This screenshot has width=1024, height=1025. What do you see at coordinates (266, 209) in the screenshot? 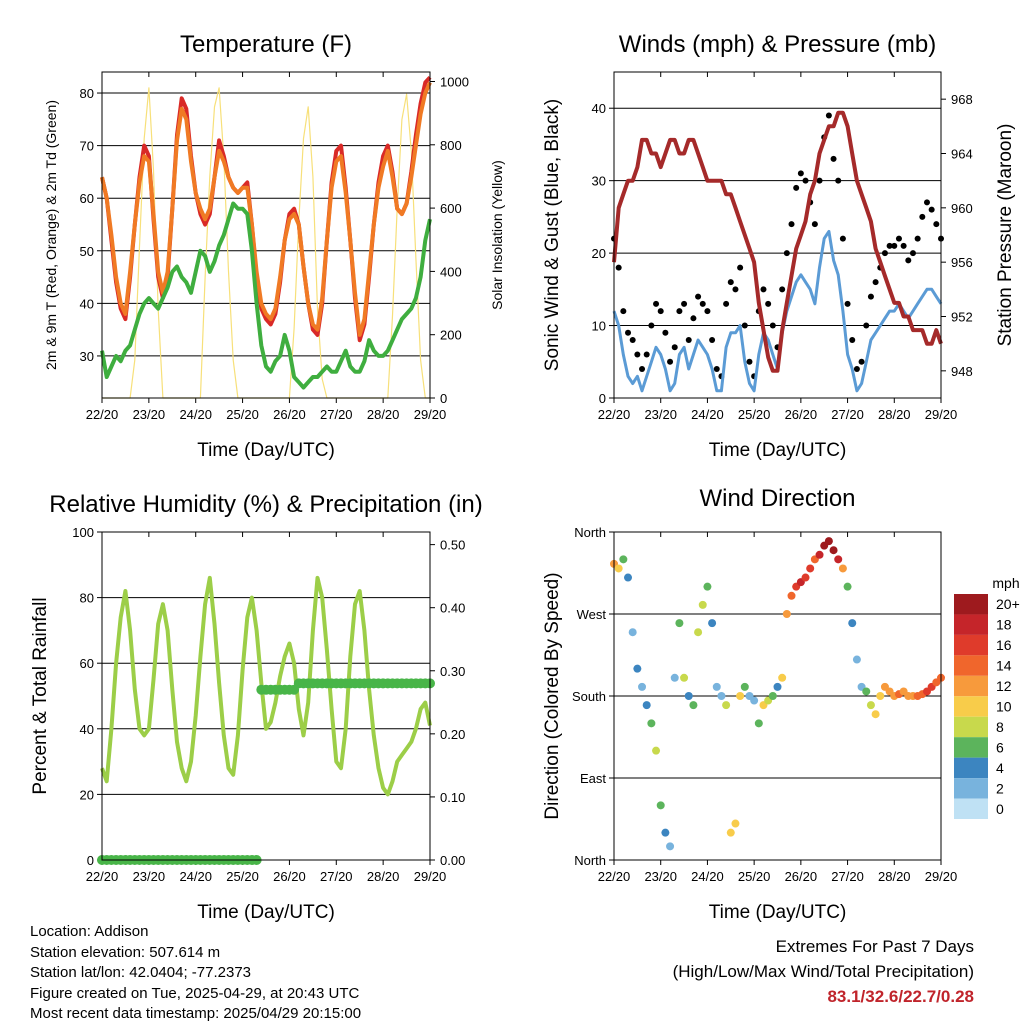
I see `9m-t-line` at bounding box center [266, 209].